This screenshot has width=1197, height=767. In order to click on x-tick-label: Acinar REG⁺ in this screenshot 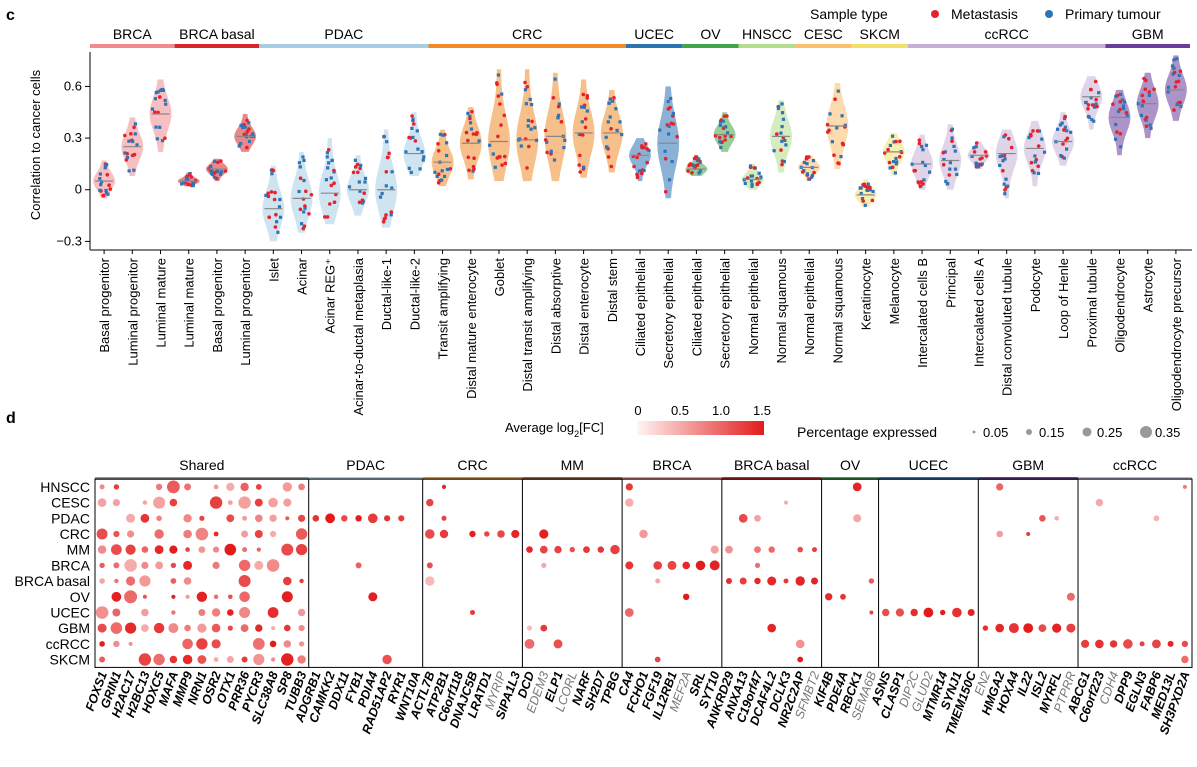, I will do `click(330, 296)`.